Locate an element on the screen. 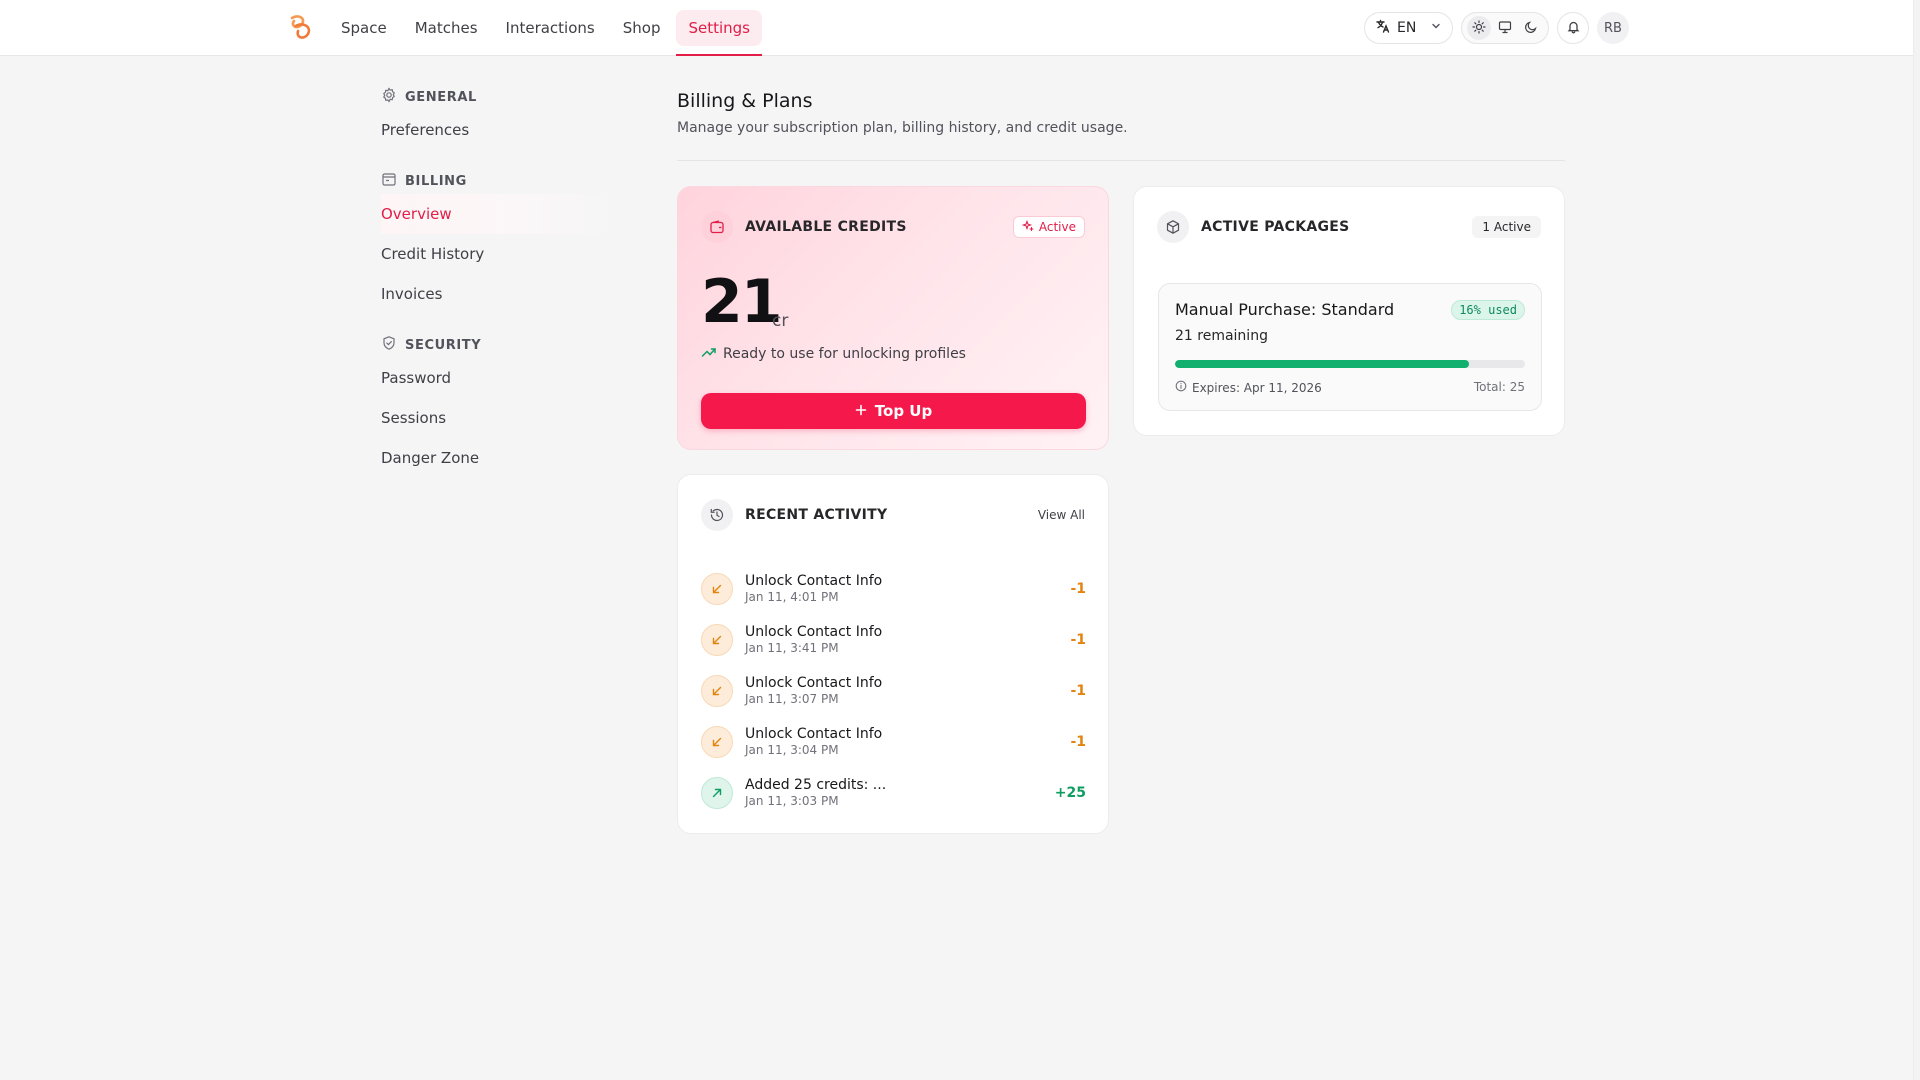 The width and height of the screenshot is (1920, 1080). language-label: EN is located at coordinates (1407, 28).